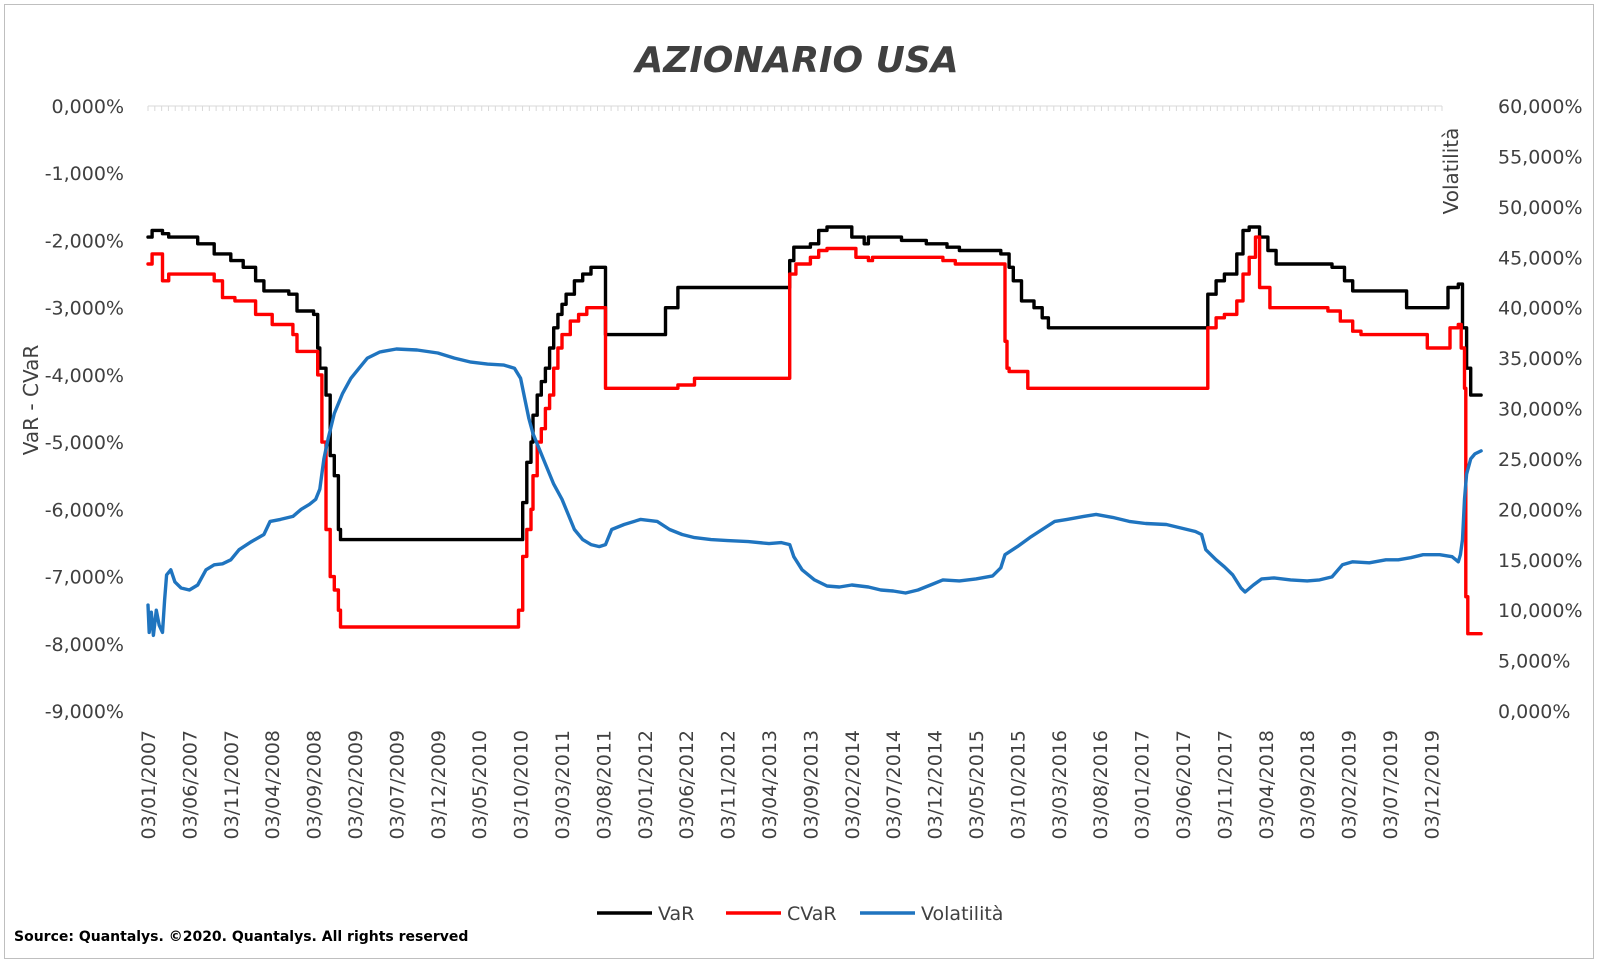 This screenshot has width=1600, height=965. I want to click on x-tick-label: 03/03/2016, so click(1060, 785).